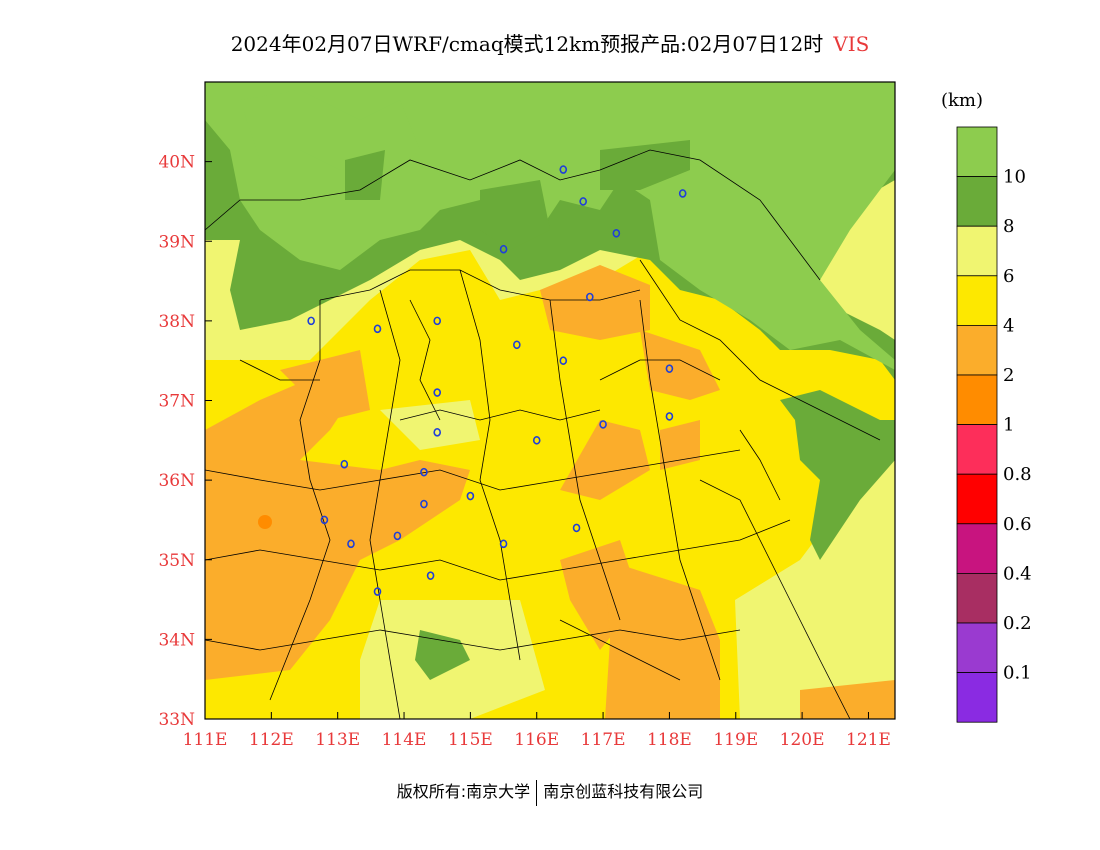 Image resolution: width=1100 pixels, height=850 pixels. Describe the element at coordinates (1017, 673) in the screenshot. I see `legend-label: 0.1` at that location.